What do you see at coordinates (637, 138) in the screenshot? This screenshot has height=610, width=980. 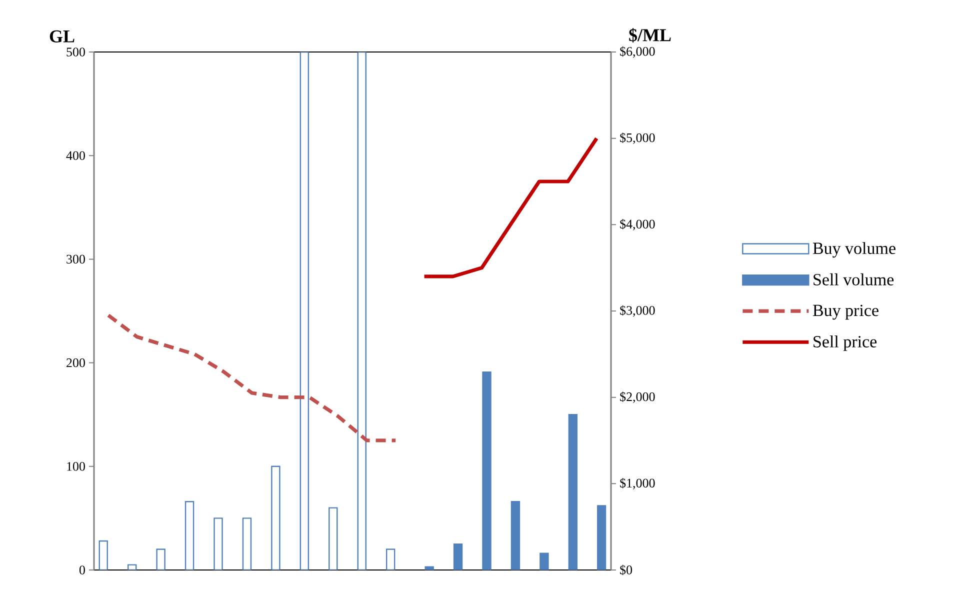 I see `y2-tick-label: $5,000` at bounding box center [637, 138].